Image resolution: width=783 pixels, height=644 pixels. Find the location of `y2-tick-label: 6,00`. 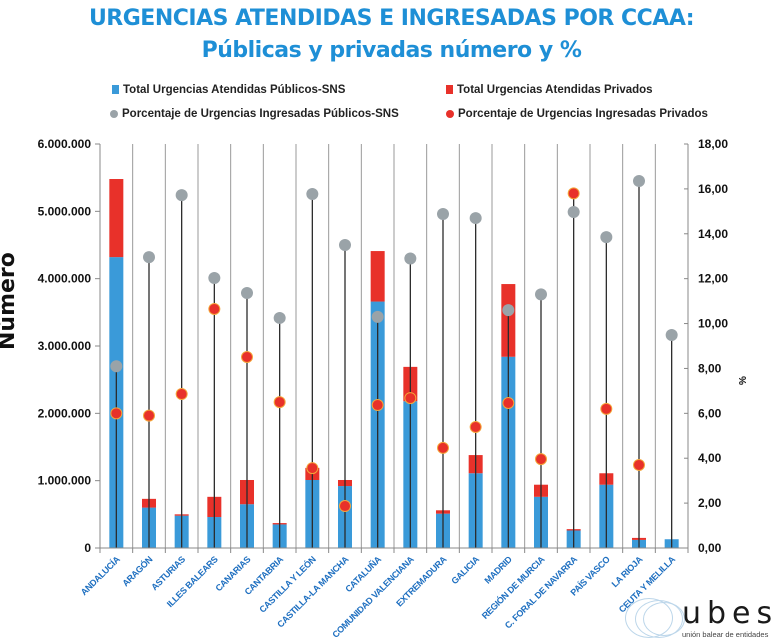

y2-tick-label: 6,00 is located at coordinates (710, 413).